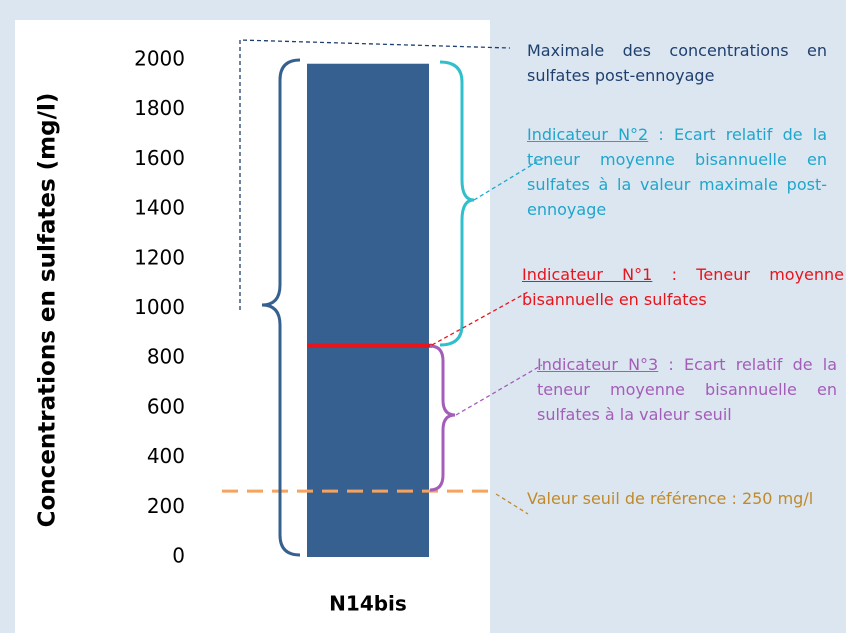 The image size is (846, 633). I want to click on y-tick-label: 1600, so click(159, 158).